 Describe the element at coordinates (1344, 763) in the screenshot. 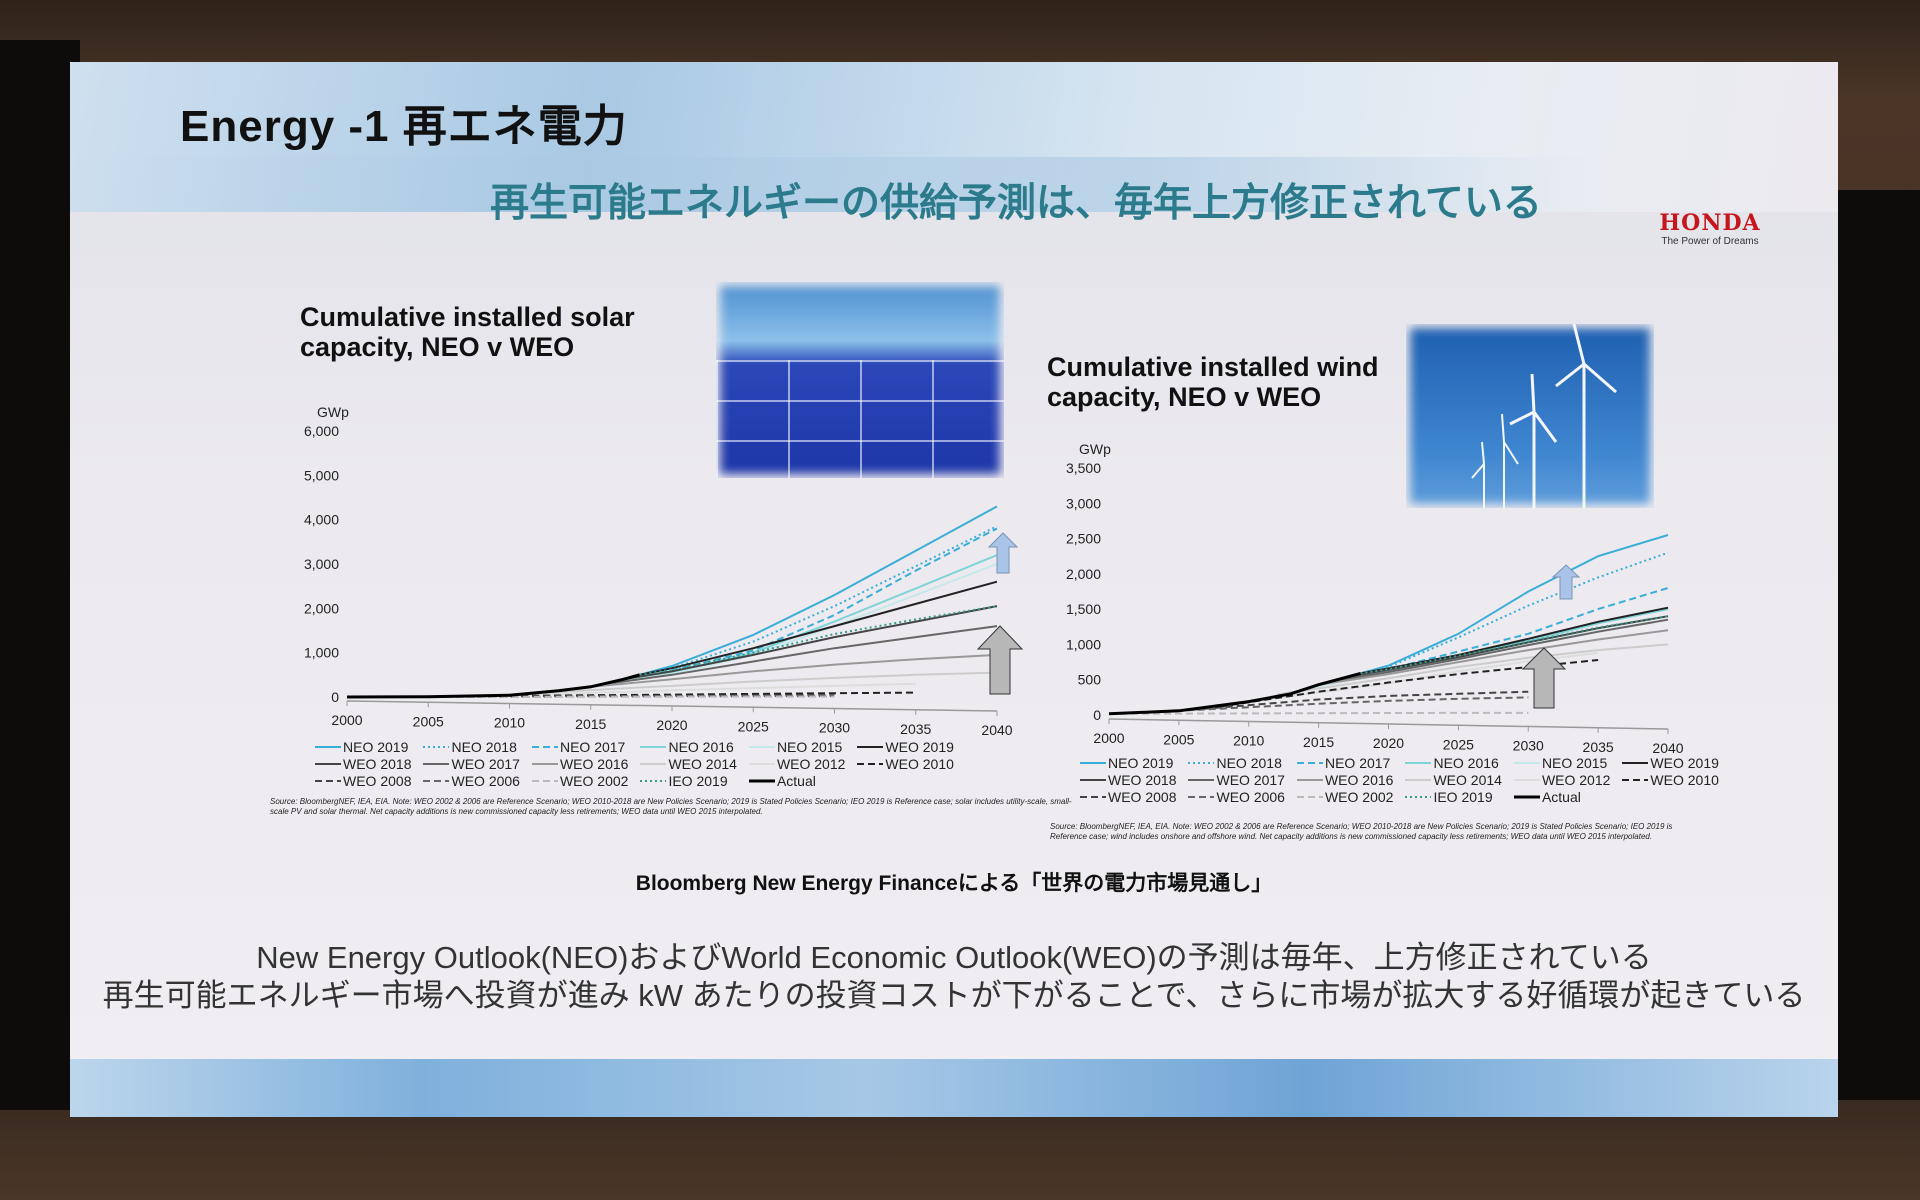

I see `legend-item: NEO 2017` at that location.